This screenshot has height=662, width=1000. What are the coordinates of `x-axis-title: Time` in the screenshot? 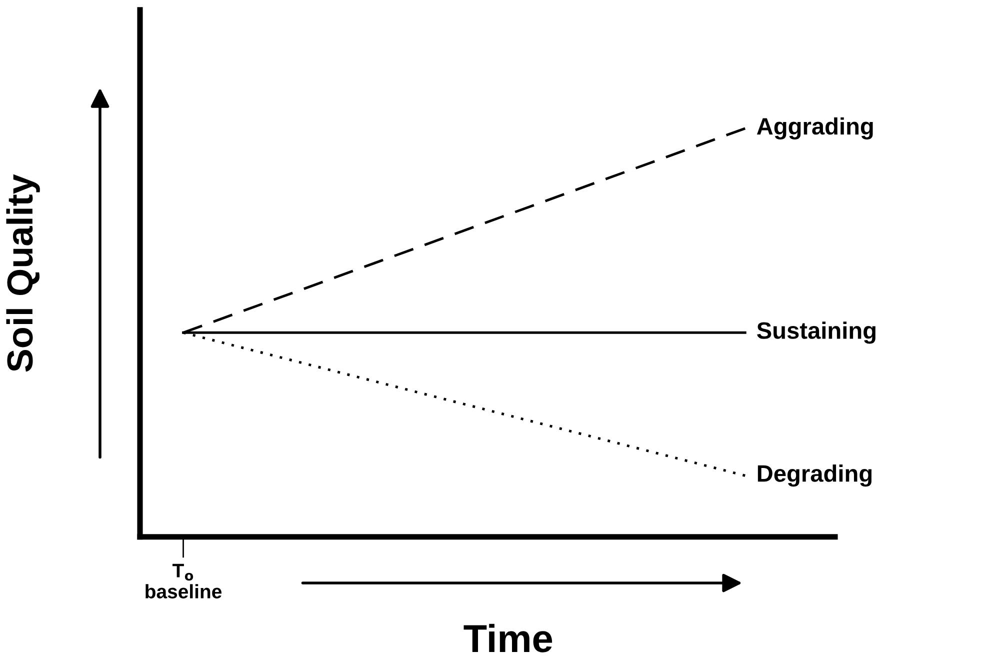 It's located at (508, 638).